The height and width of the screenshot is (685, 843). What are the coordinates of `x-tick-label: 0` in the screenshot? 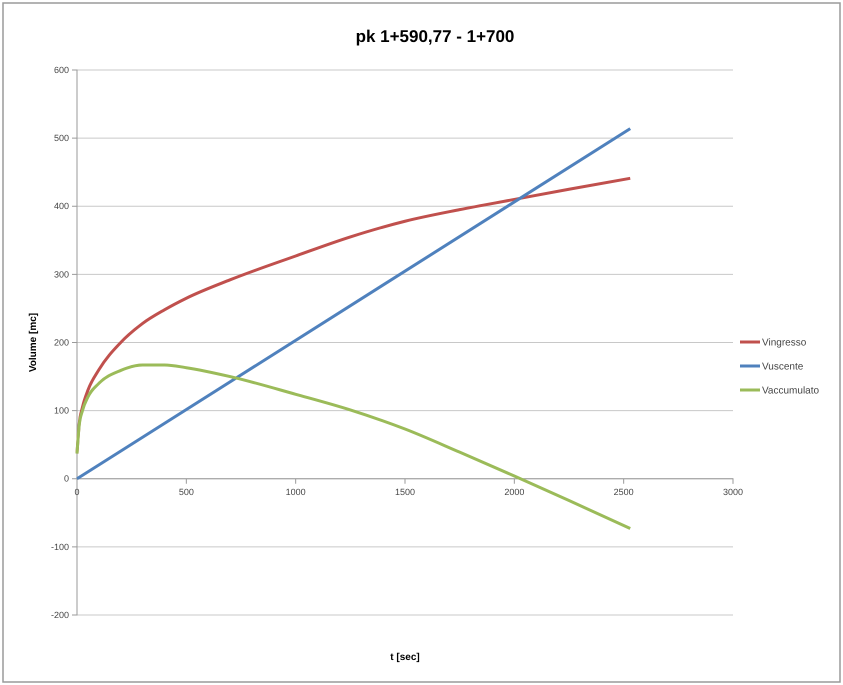 It's located at (77, 491).